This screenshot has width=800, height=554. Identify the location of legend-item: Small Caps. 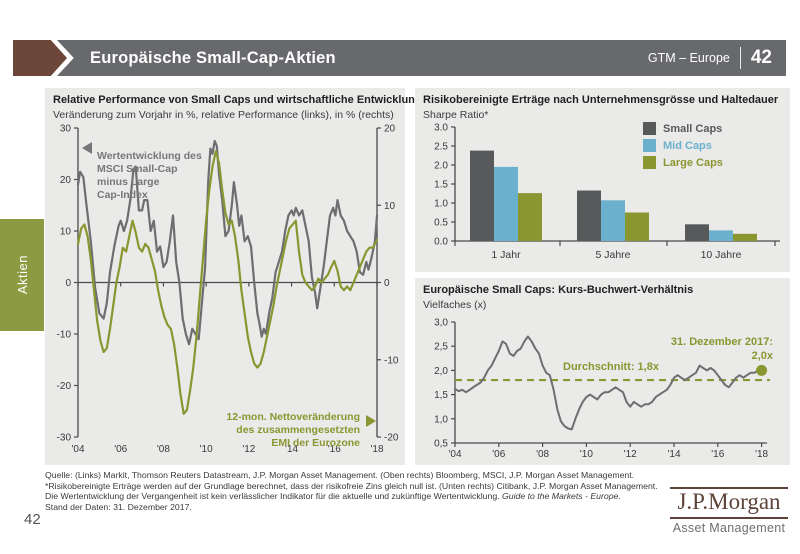
(683, 128).